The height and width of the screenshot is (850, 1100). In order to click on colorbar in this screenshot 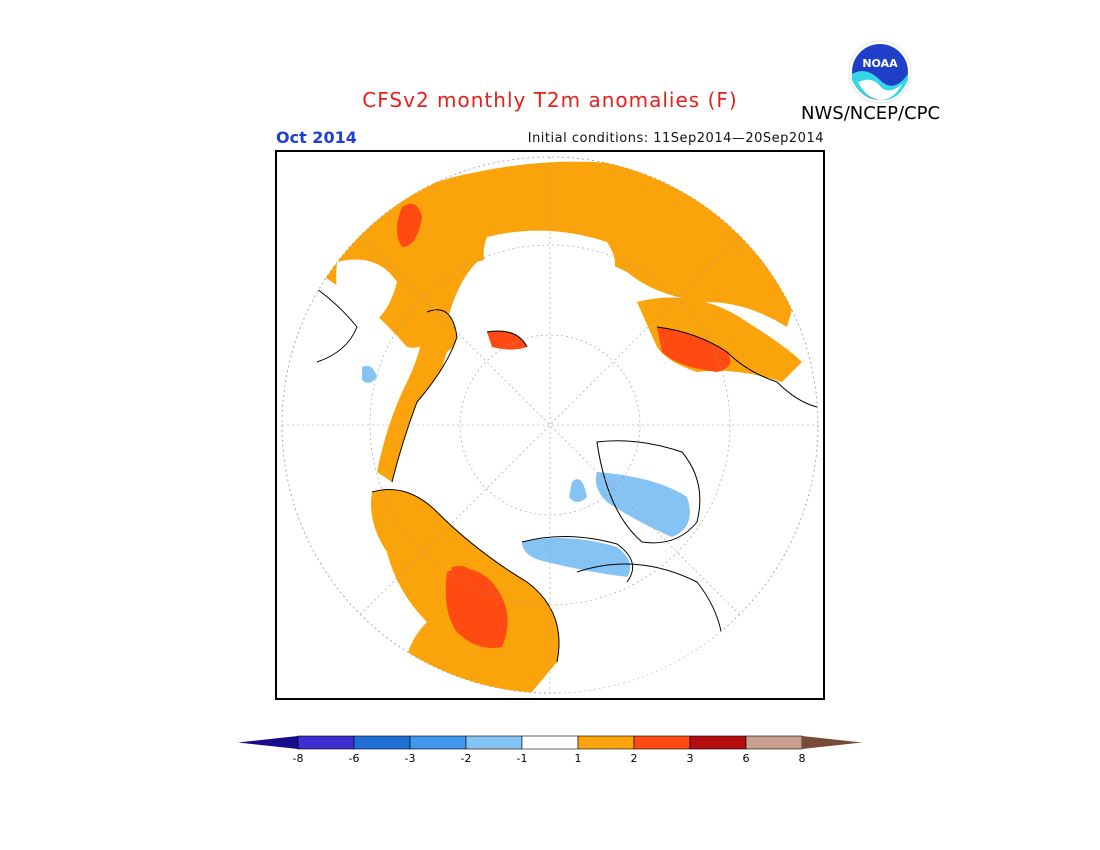, I will do `click(550, 742)`.